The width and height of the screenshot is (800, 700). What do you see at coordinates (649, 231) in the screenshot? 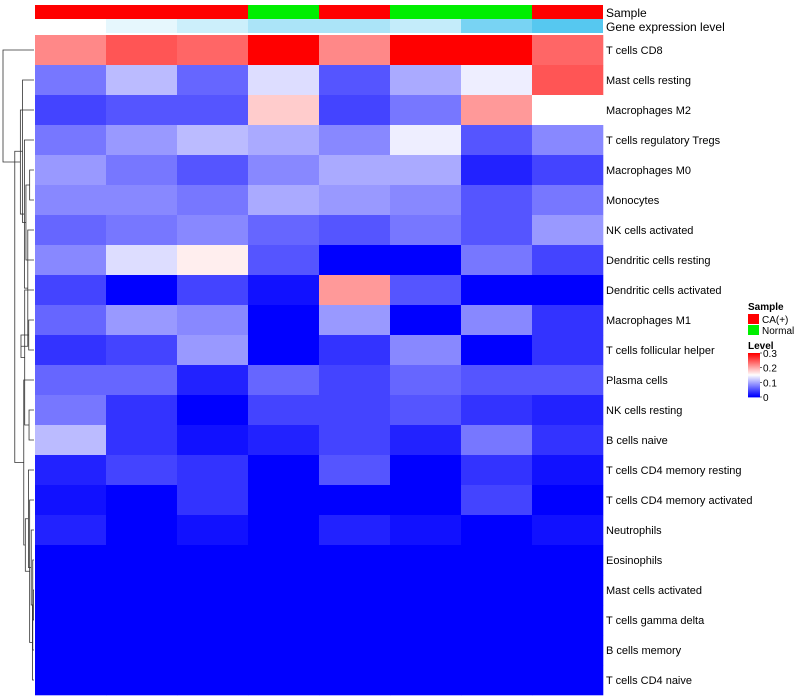
I see `row-label: NK cells activated` at bounding box center [649, 231].